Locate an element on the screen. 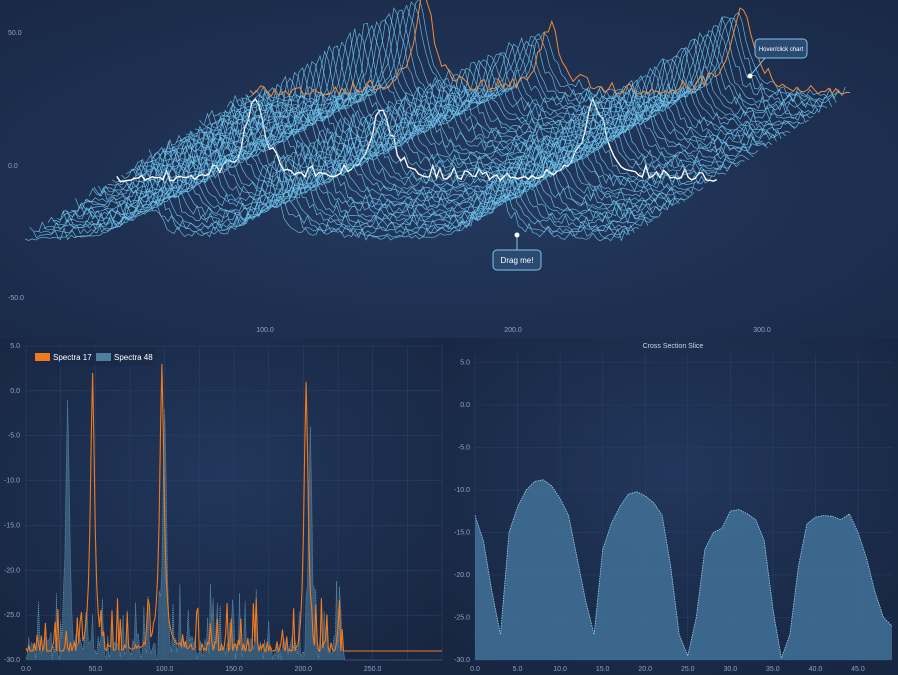 The image size is (898, 675). legend-box is located at coordinates (92, 357).